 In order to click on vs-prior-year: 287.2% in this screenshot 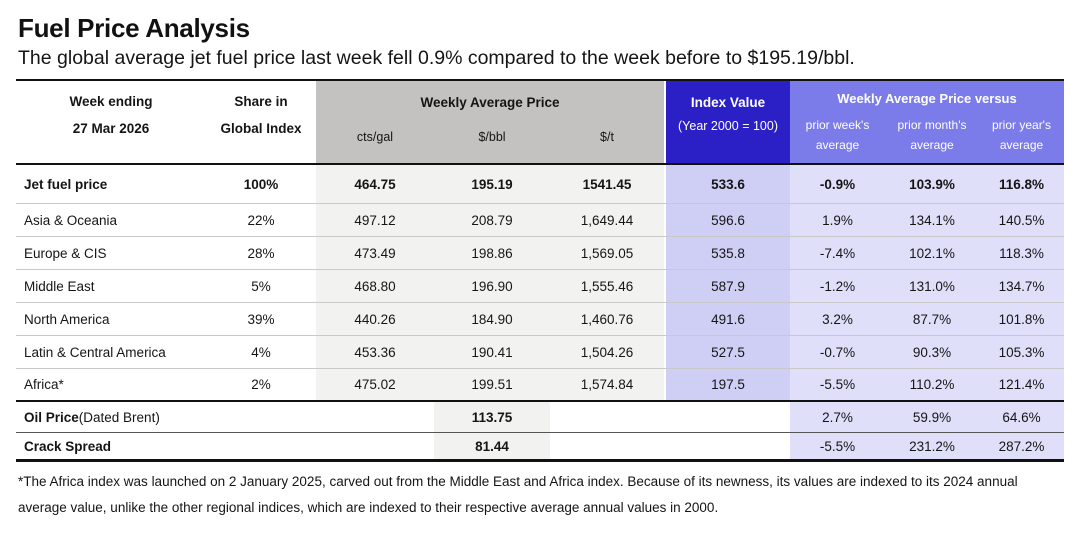, I will do `click(1021, 446)`.